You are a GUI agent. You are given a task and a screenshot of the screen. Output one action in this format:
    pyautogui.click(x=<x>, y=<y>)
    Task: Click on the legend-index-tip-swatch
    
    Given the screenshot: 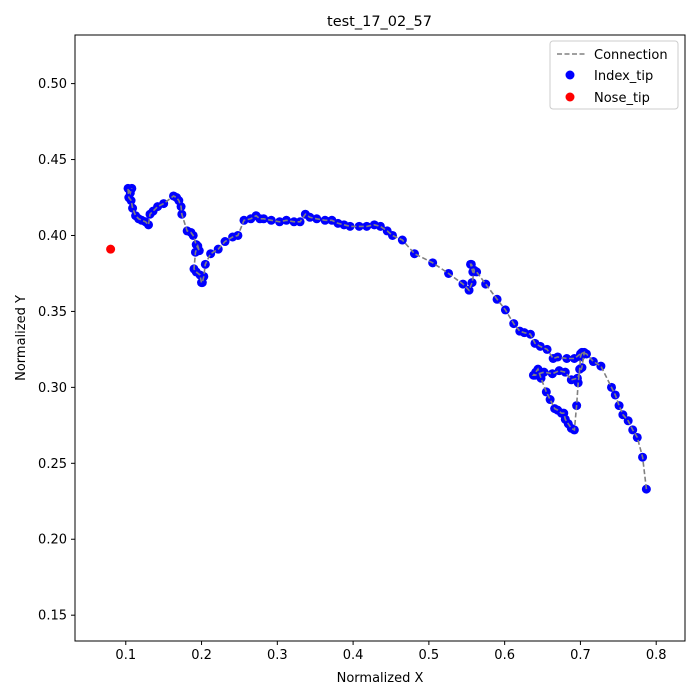 What is the action you would take?
    pyautogui.click(x=570, y=75)
    